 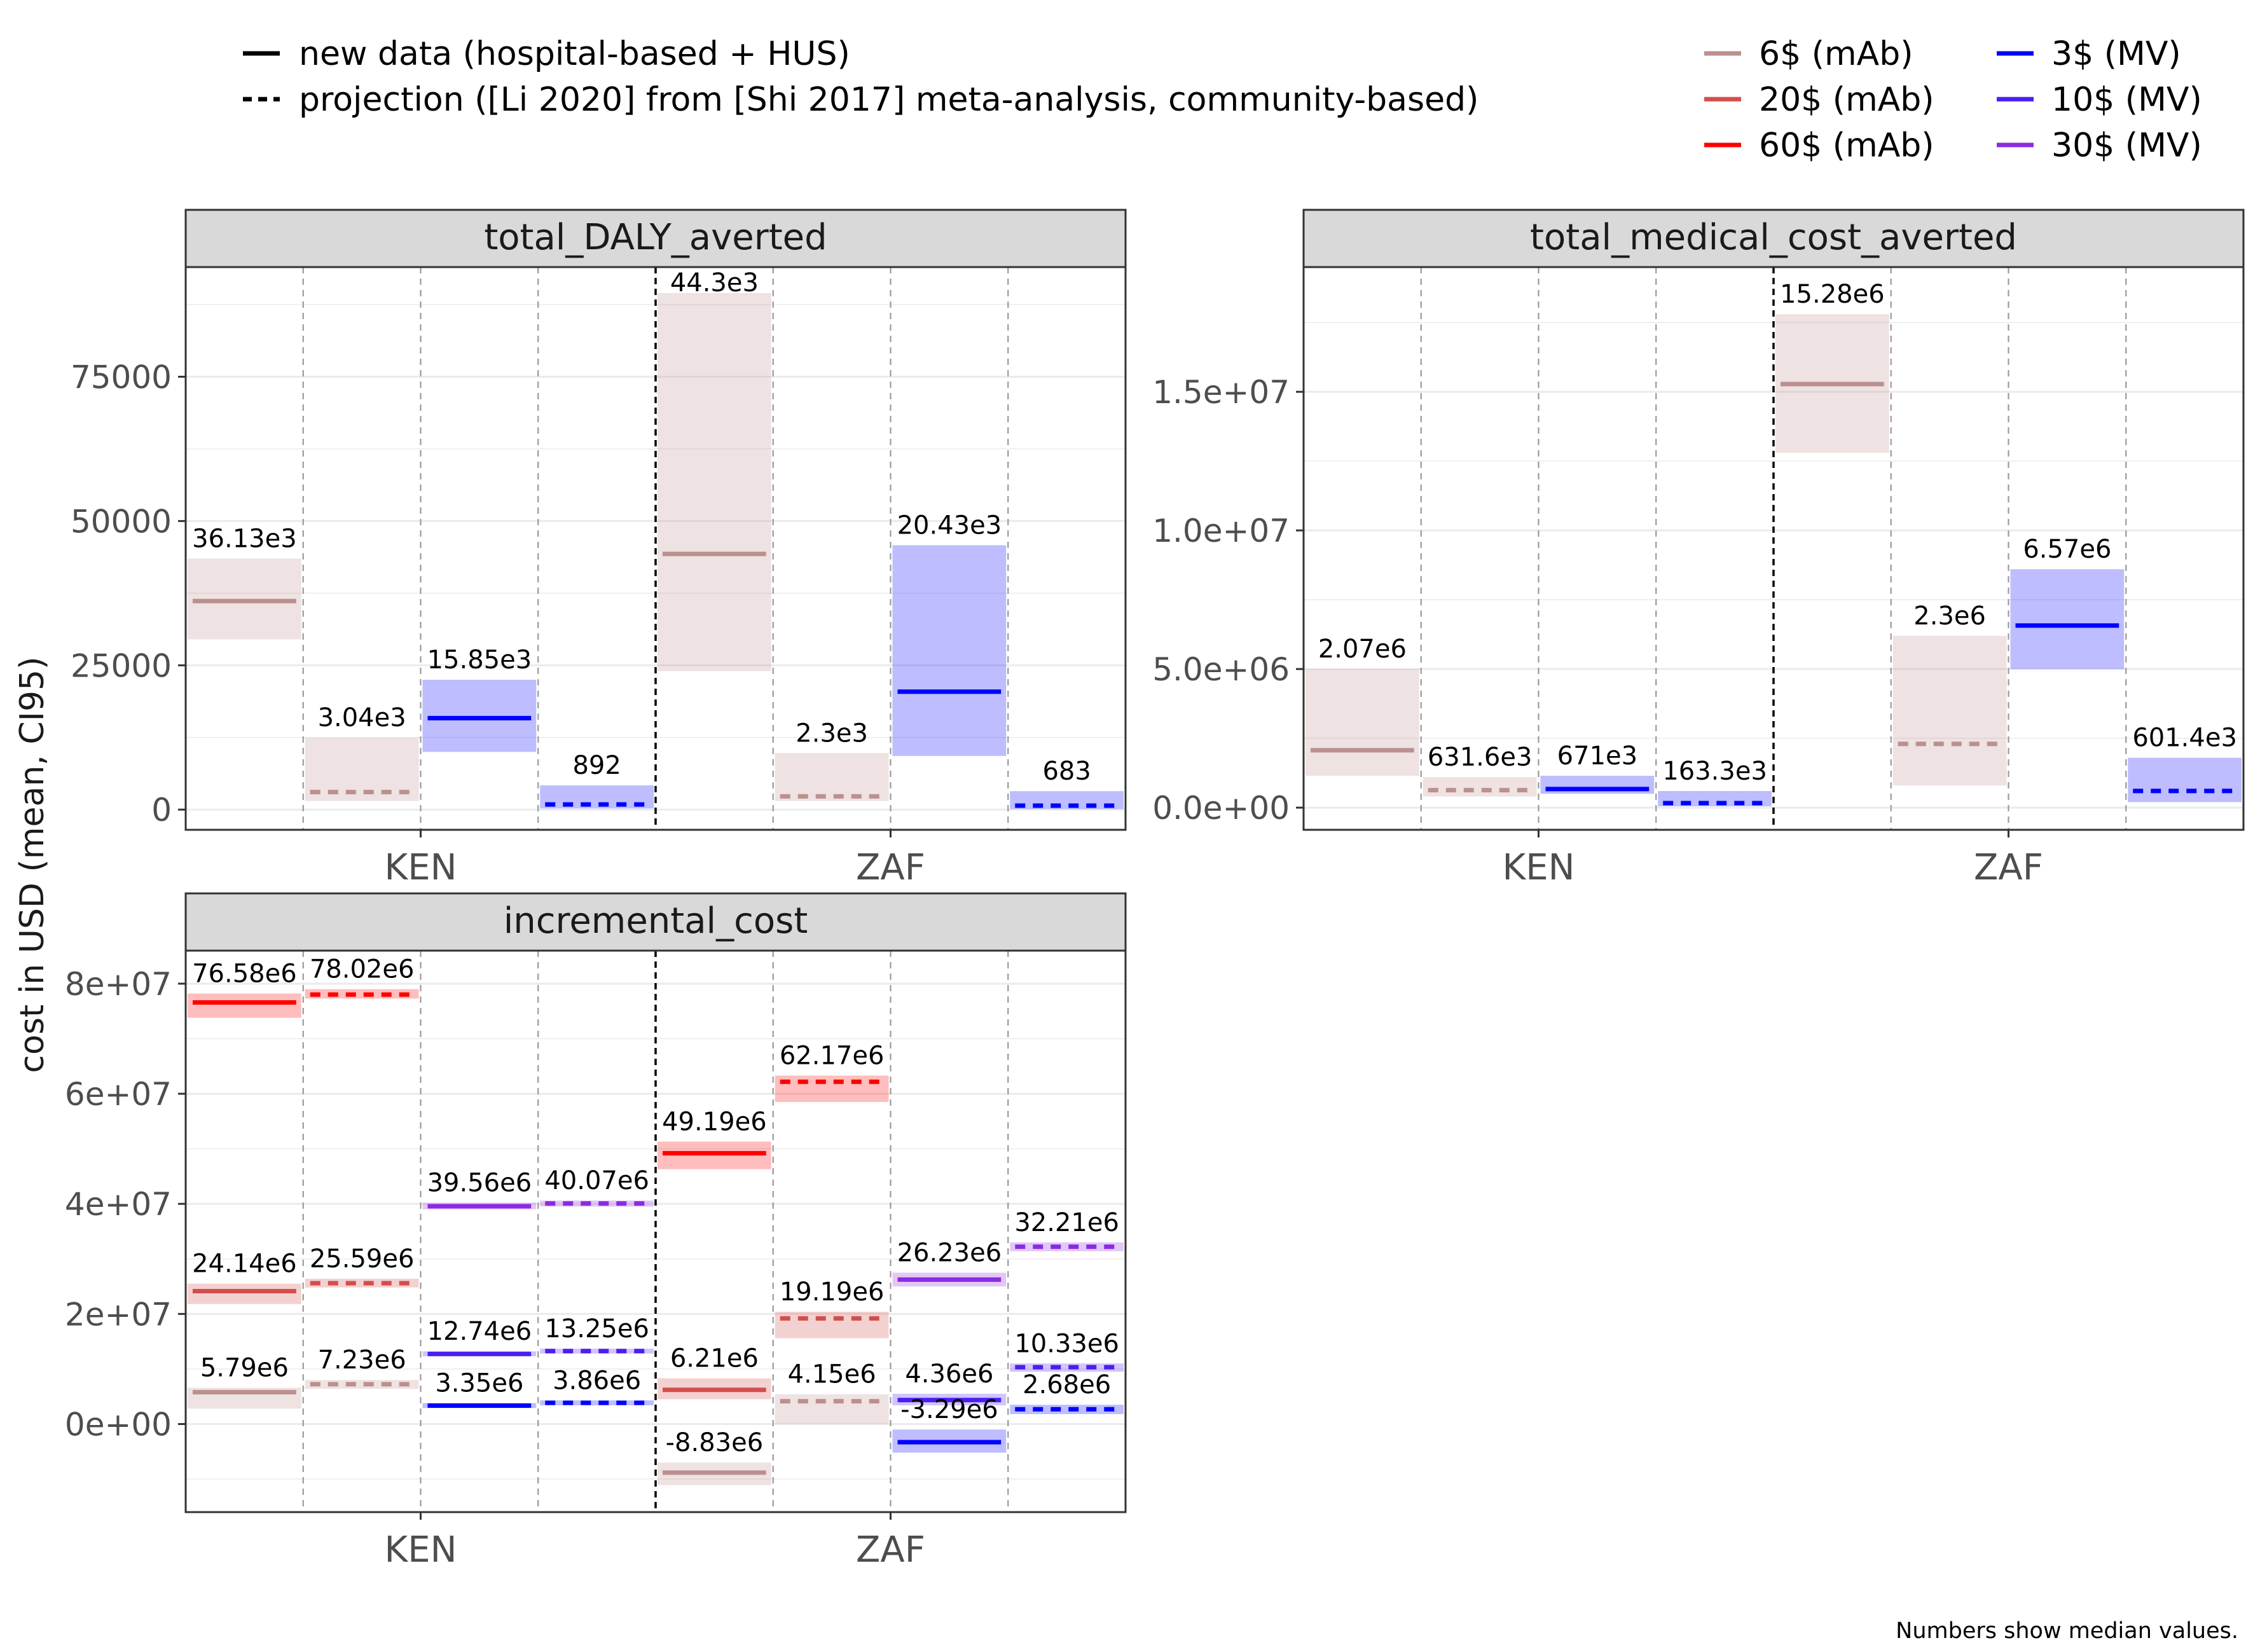 What do you see at coordinates (1067, 1385) in the screenshot?
I see `data-label: 2.68e6` at bounding box center [1067, 1385].